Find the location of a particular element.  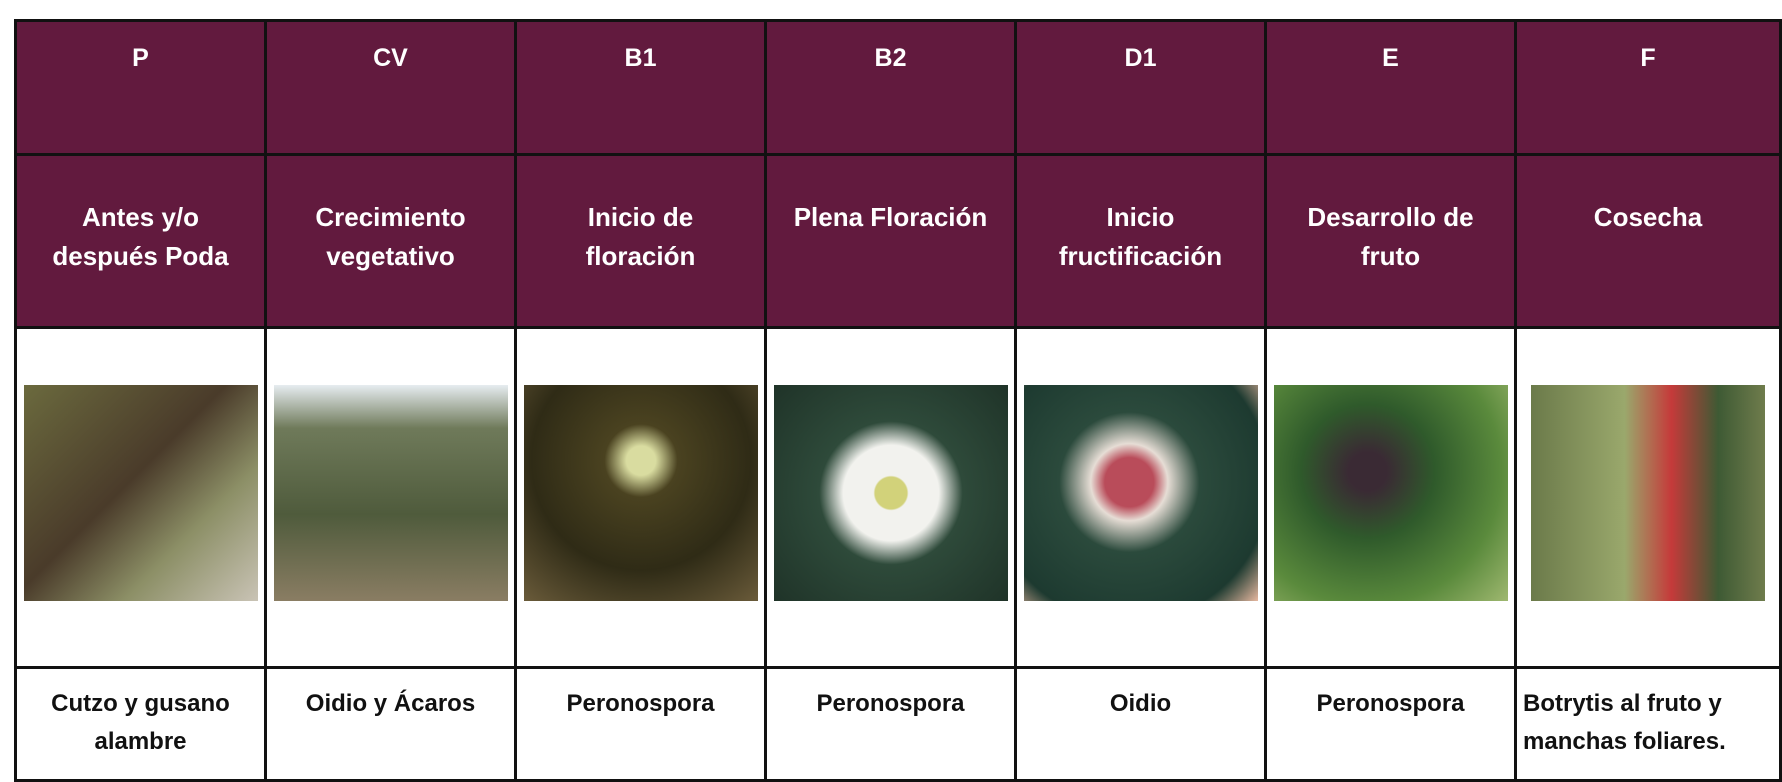

pest-name-cell: Oidio is located at coordinates (1140, 724).